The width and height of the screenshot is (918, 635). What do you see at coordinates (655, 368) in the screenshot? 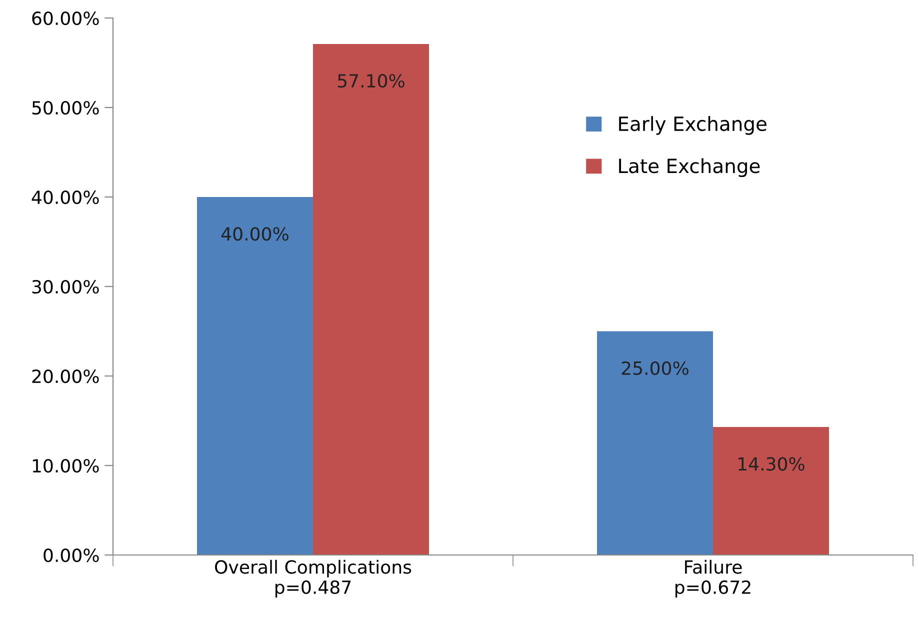
I see `data-label: 25.00%` at bounding box center [655, 368].